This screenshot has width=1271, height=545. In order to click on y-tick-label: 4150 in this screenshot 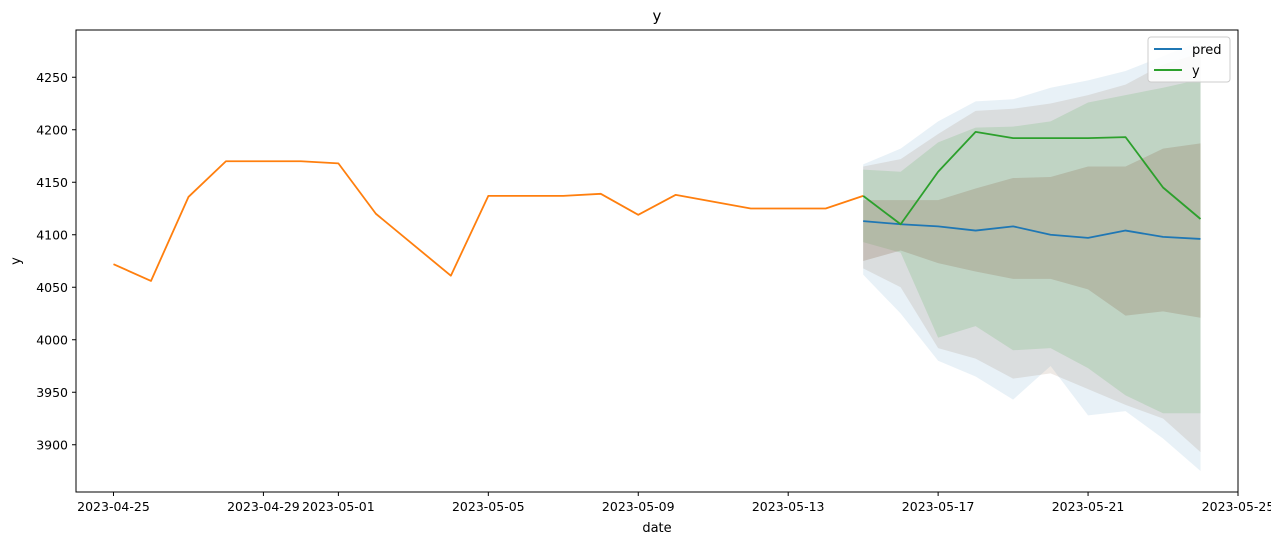, I will do `click(52, 182)`.